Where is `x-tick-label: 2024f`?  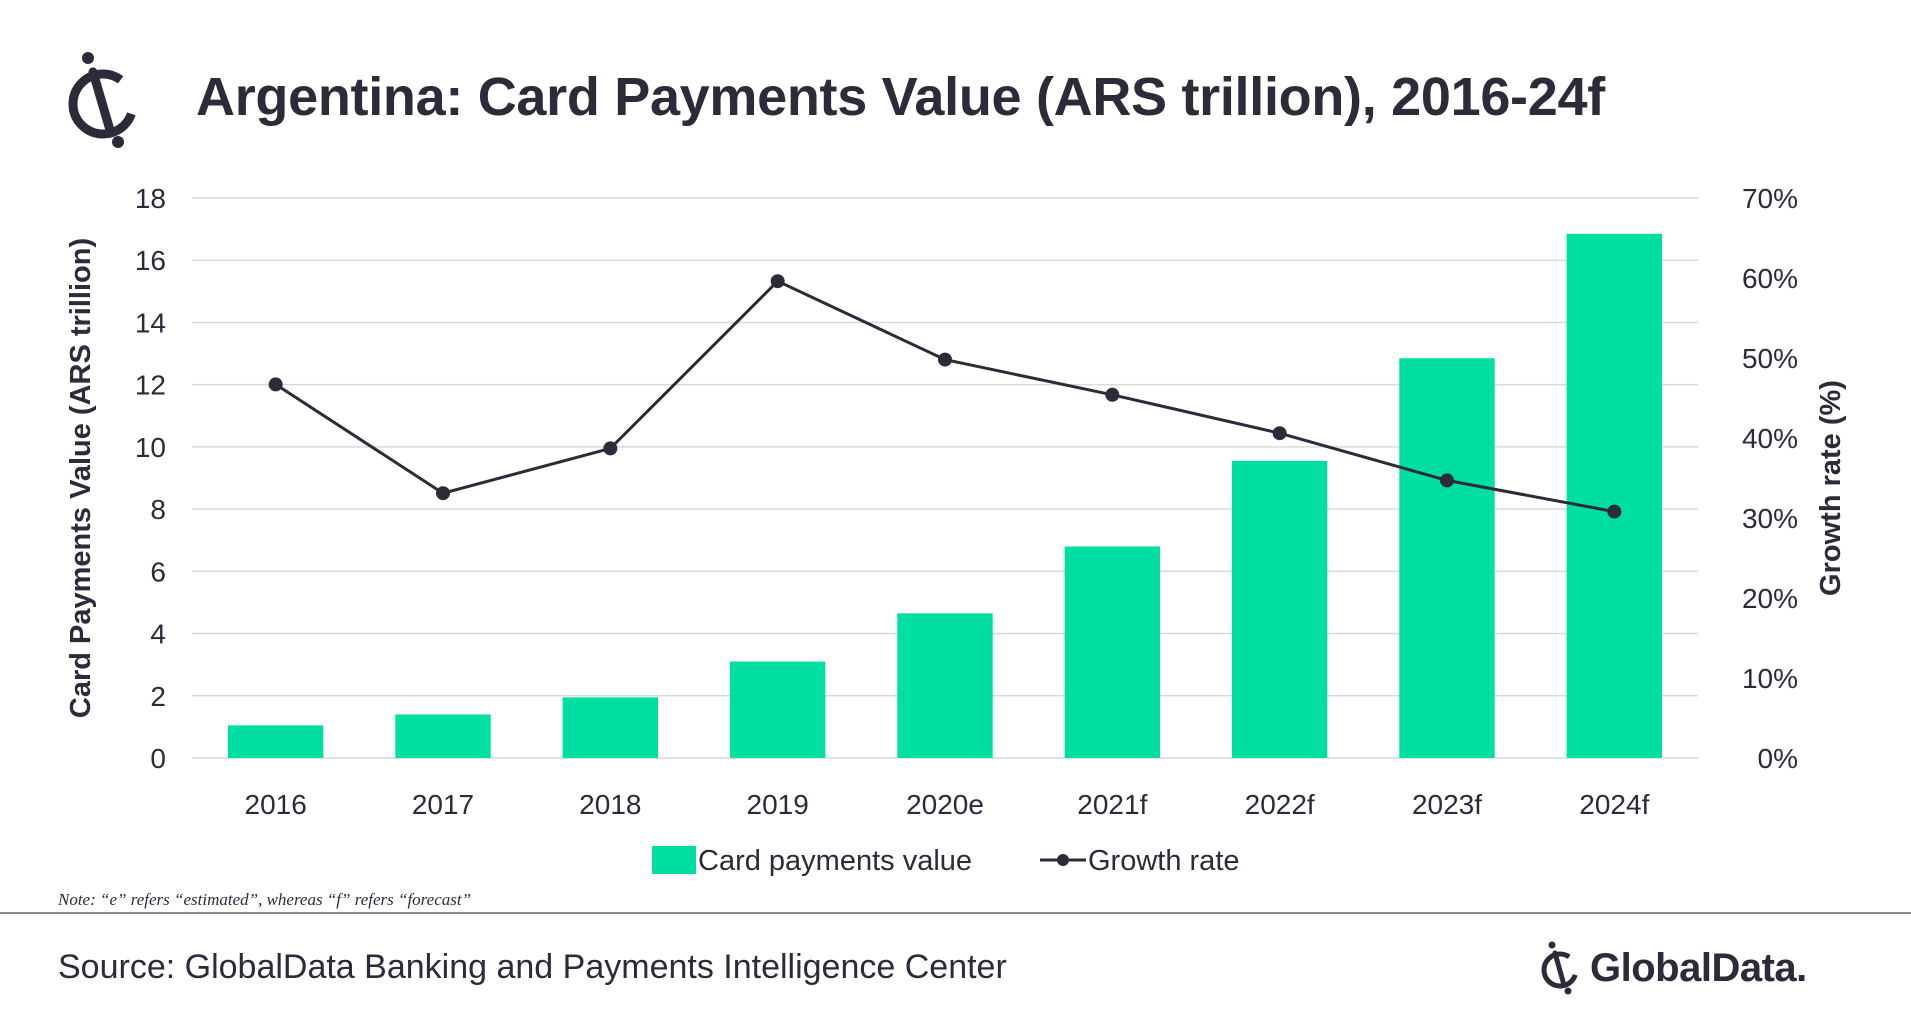
x-tick-label: 2024f is located at coordinates (1614, 804).